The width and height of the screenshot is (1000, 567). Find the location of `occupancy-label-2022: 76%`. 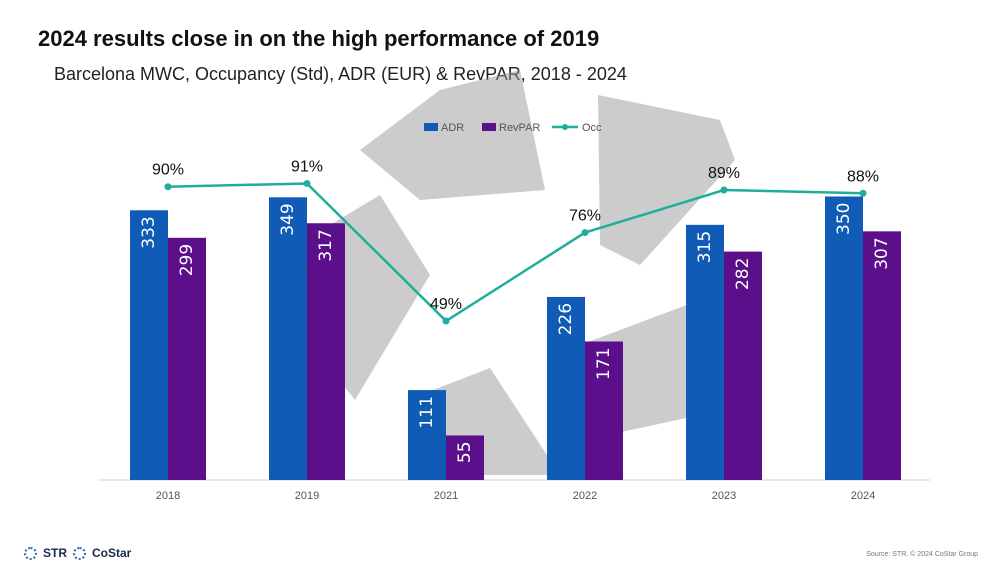

occupancy-label-2022: 76% is located at coordinates (585, 216).